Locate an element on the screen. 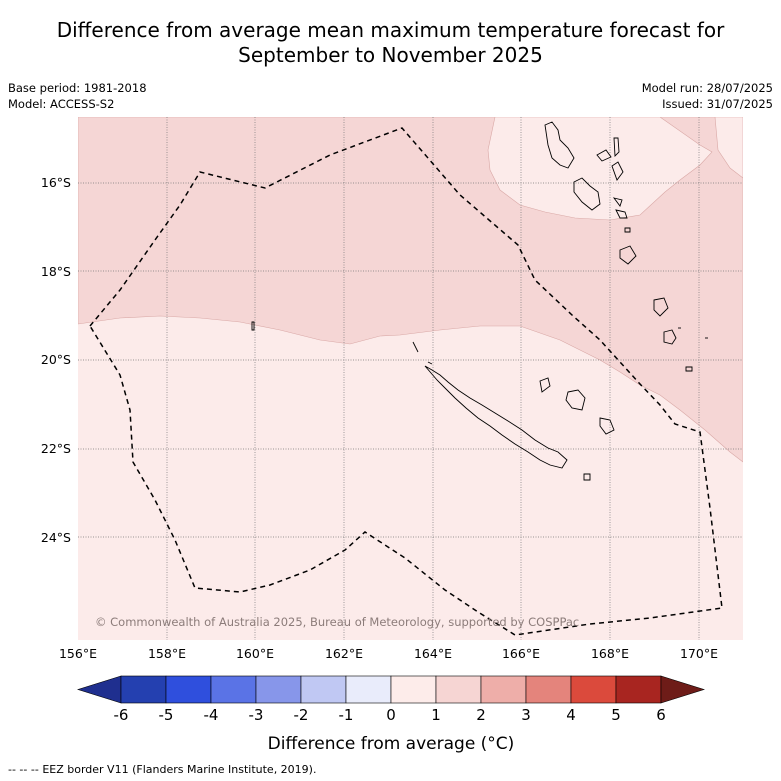 This screenshot has width=781, height=781. title-line-2: September to November 2025 is located at coordinates (390, 55).